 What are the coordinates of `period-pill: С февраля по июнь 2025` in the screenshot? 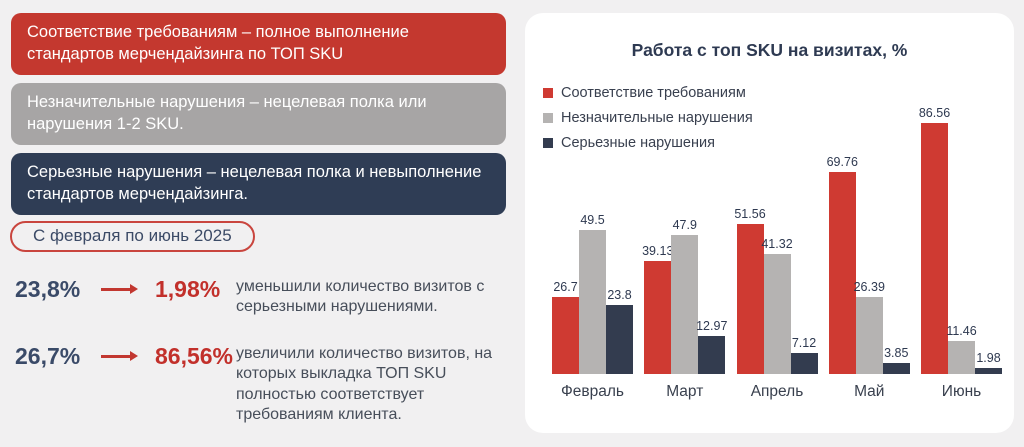 It's located at (132, 236).